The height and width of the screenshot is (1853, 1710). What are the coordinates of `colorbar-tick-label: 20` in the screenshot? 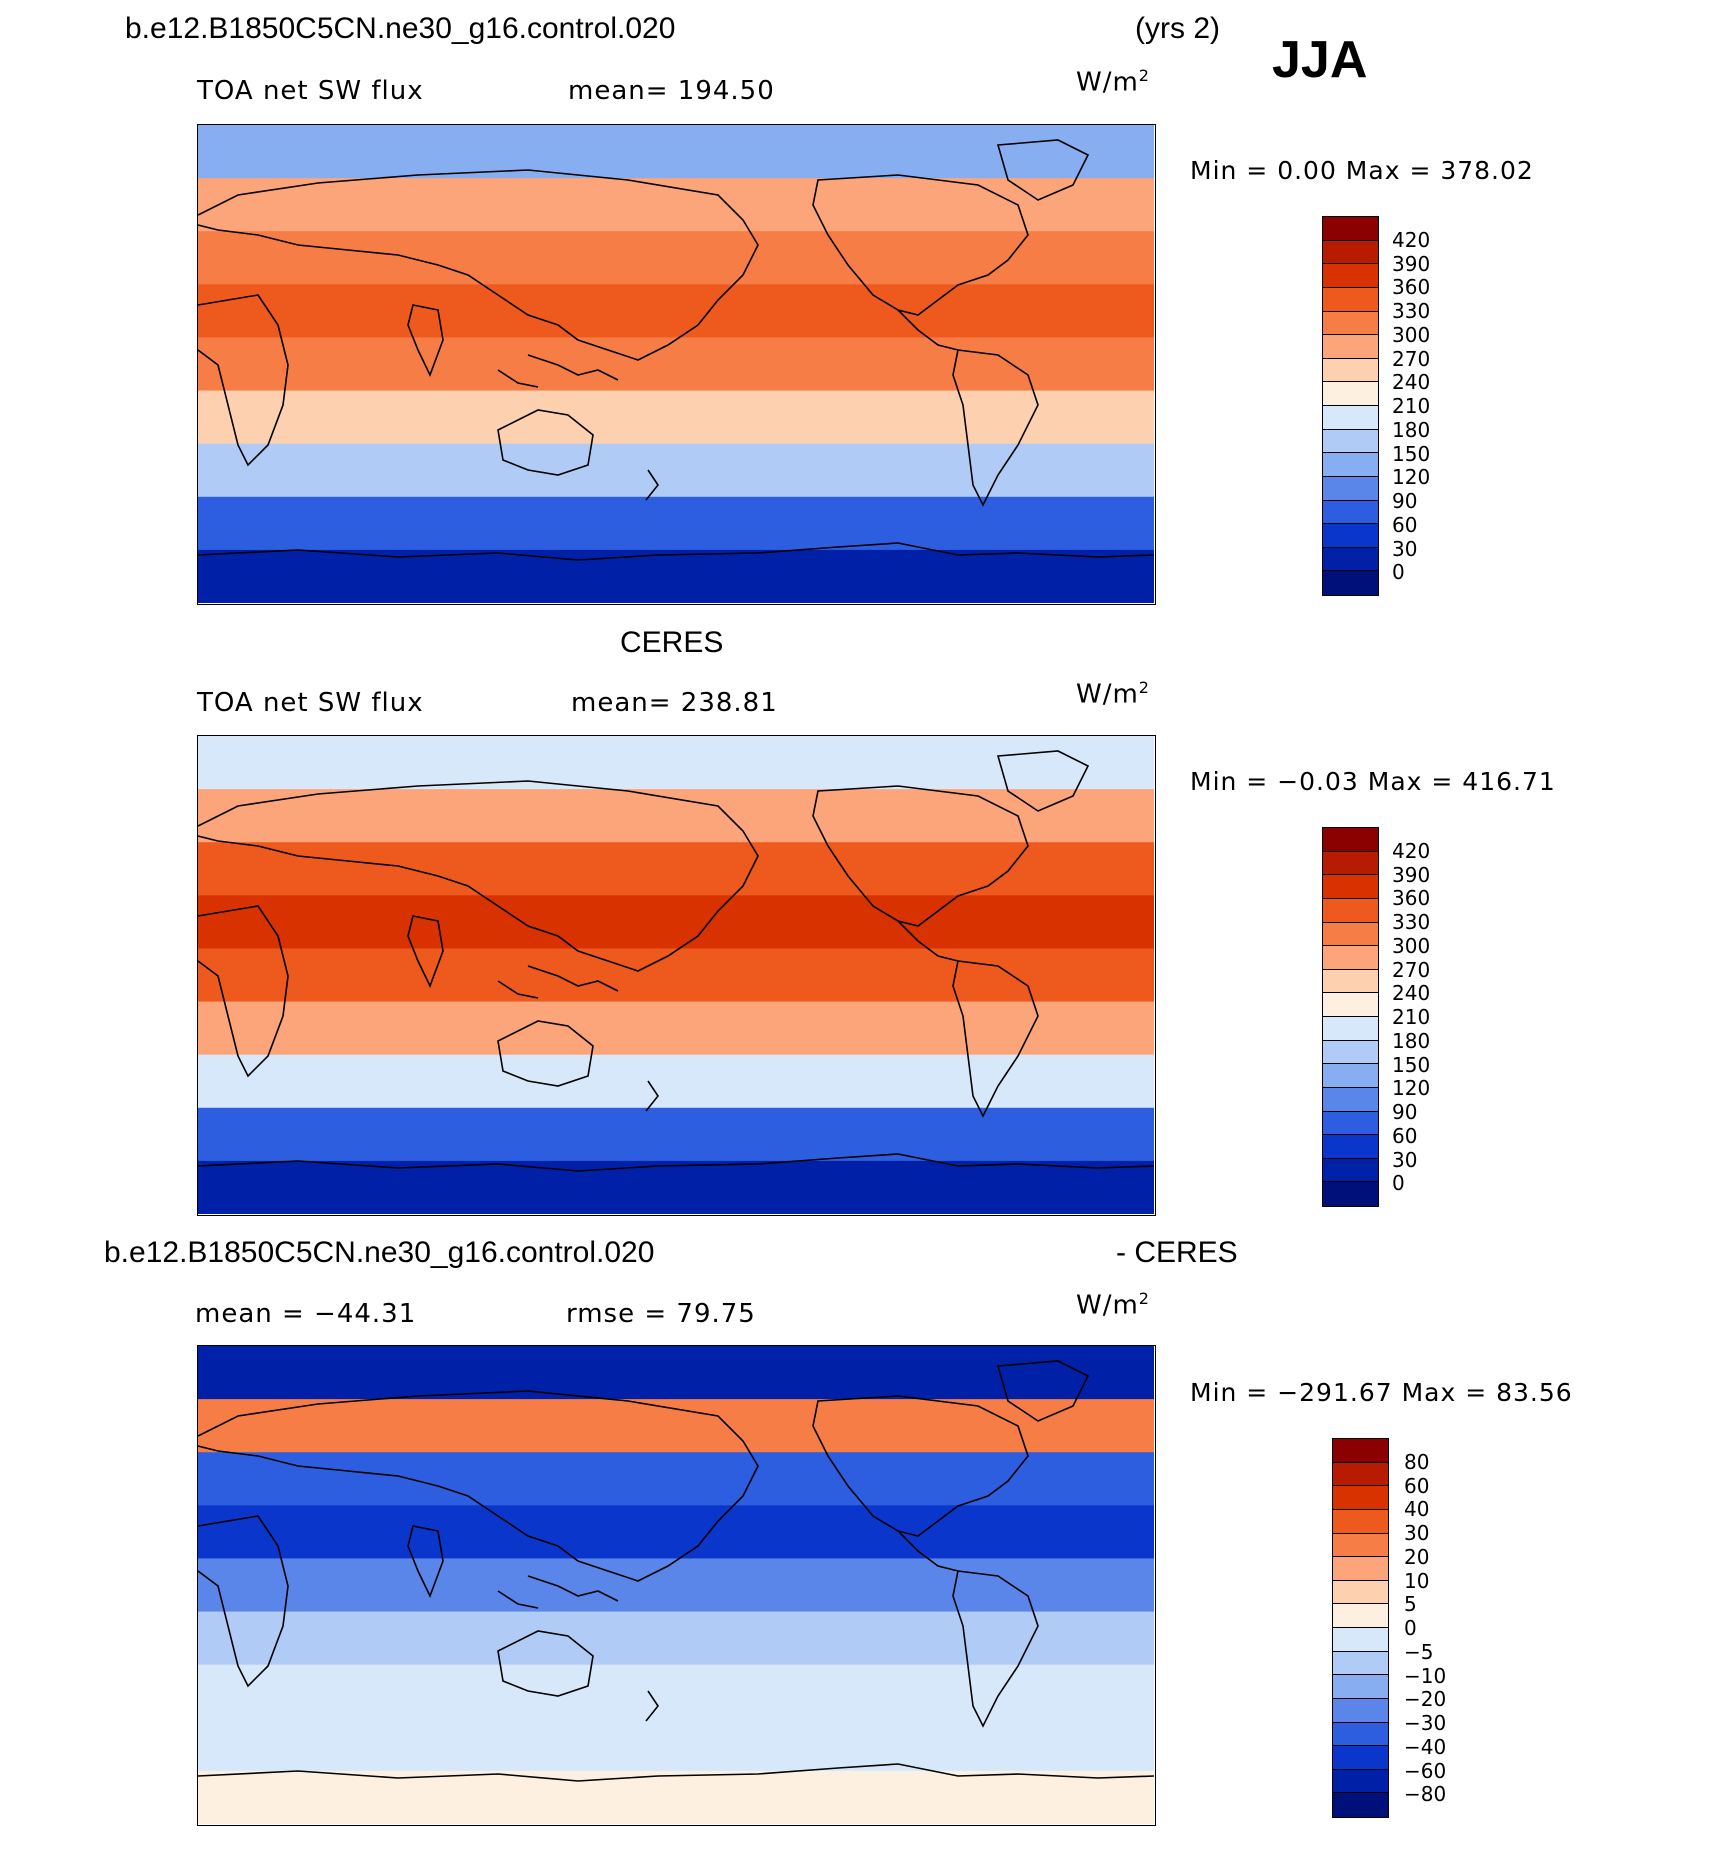 It's located at (1417, 1556).